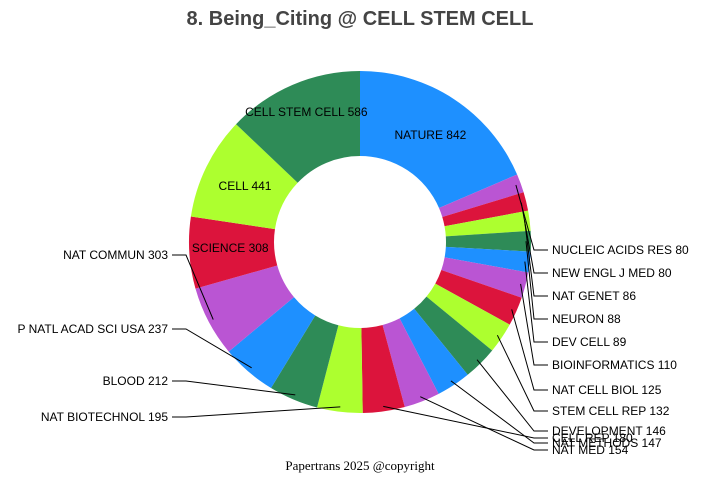  What do you see at coordinates (256, 412) in the screenshot?
I see `leader-nat-biotechnol` at bounding box center [256, 412].